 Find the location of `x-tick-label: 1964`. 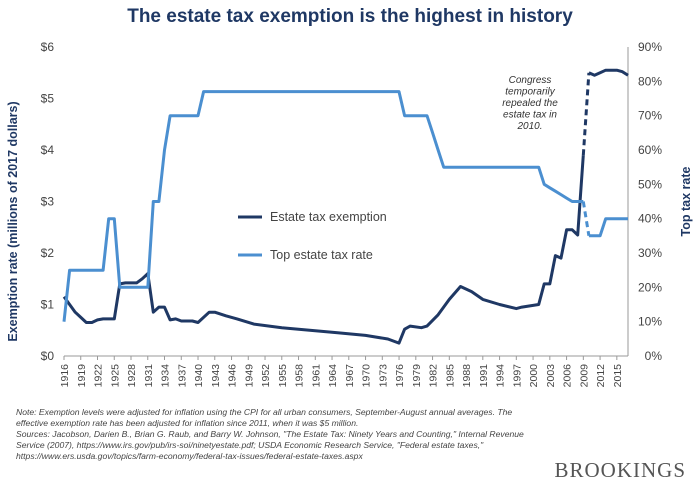

x-tick-label: 1964 is located at coordinates (333, 376).